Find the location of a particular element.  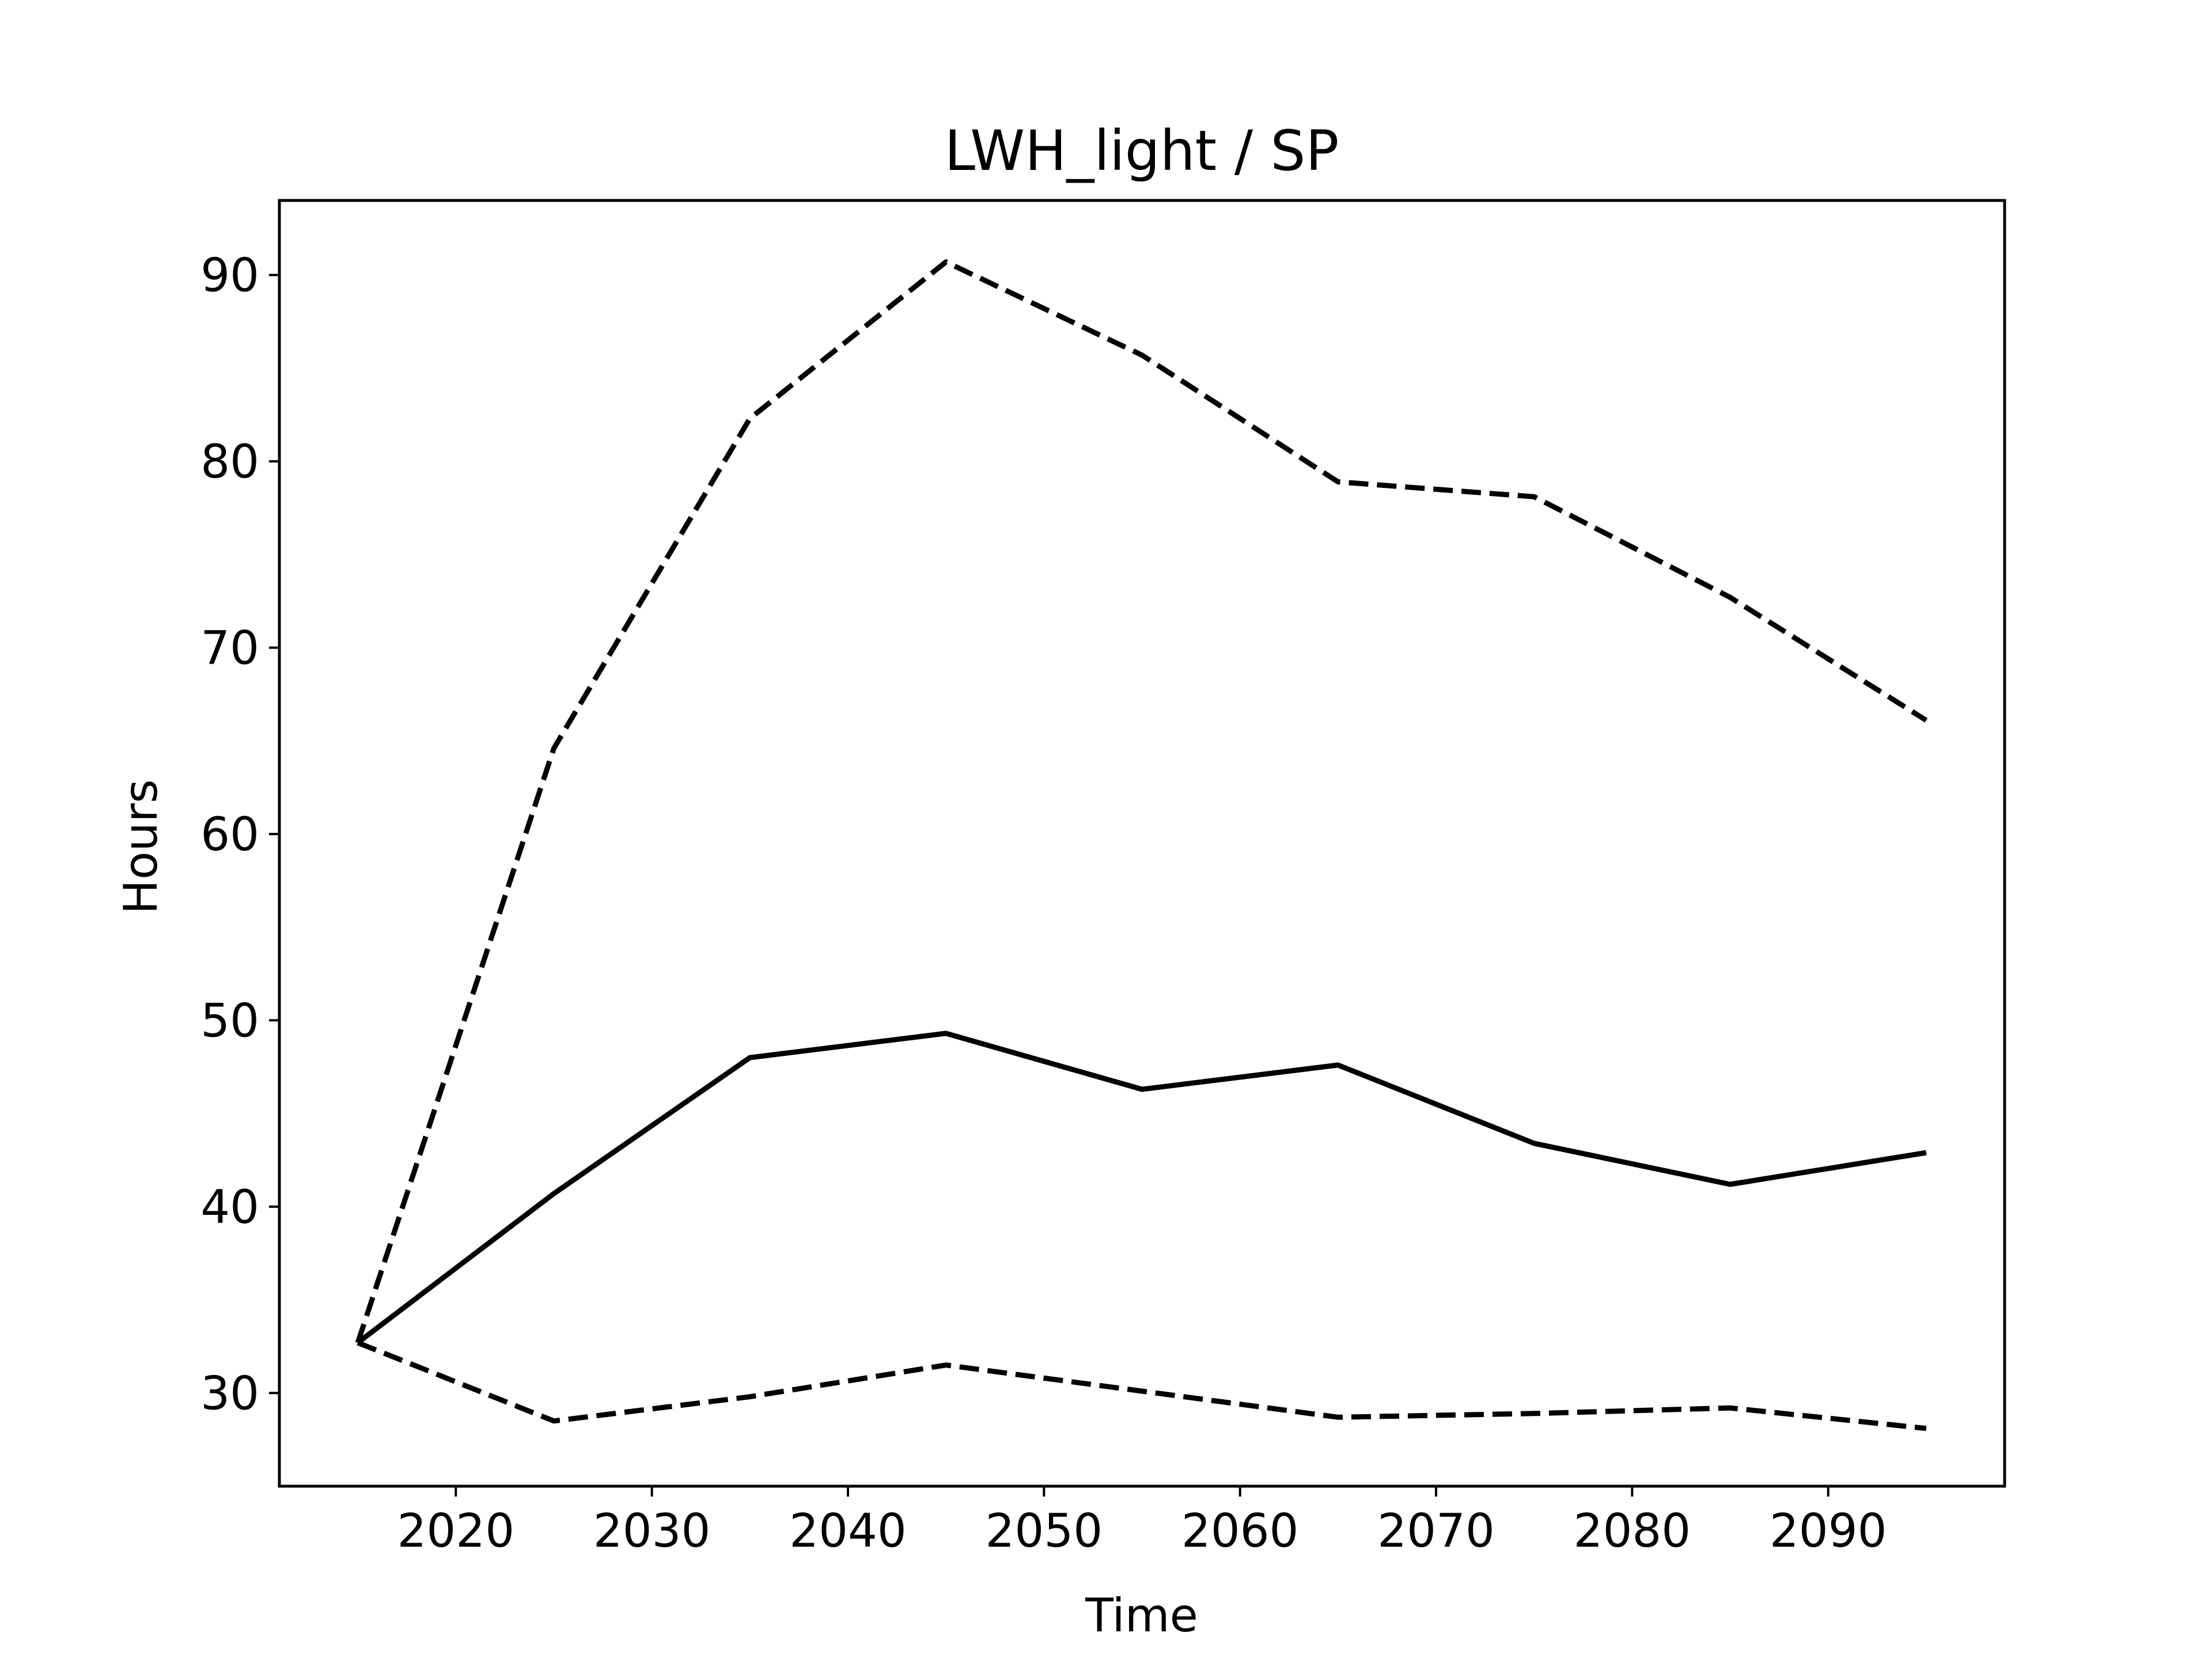

x-tick-label: 2040 is located at coordinates (848, 1531).